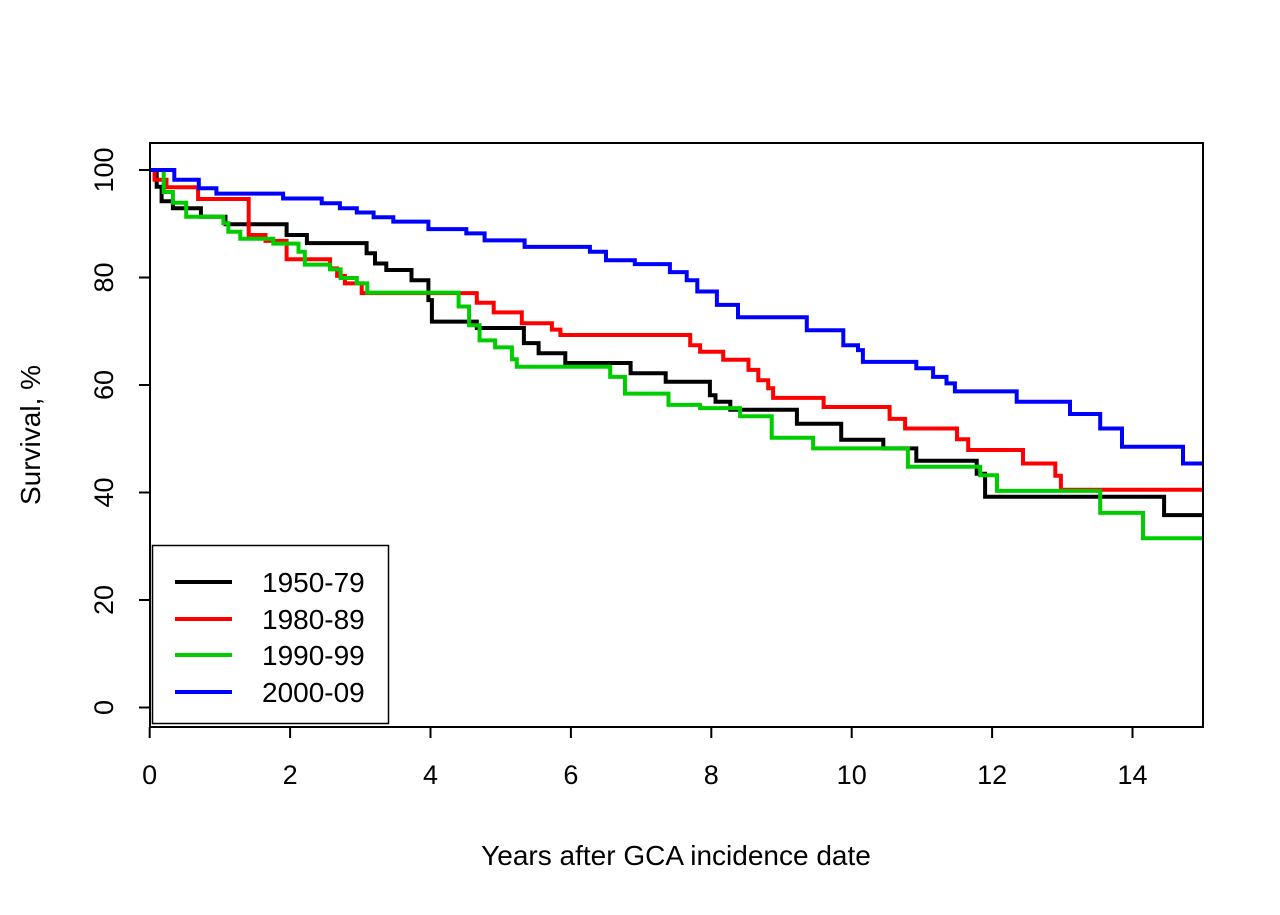 The height and width of the screenshot is (915, 1280). I want to click on y-tick-label: 0, so click(104, 707).